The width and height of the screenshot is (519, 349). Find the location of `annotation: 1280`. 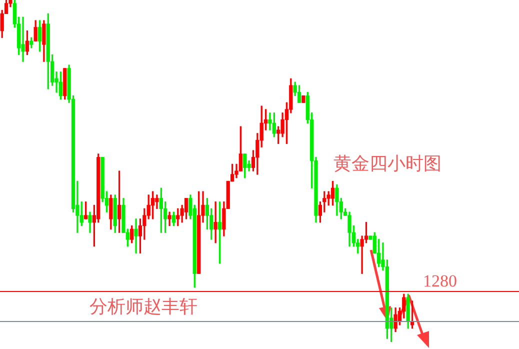

annotation: 1280 is located at coordinates (439, 280).